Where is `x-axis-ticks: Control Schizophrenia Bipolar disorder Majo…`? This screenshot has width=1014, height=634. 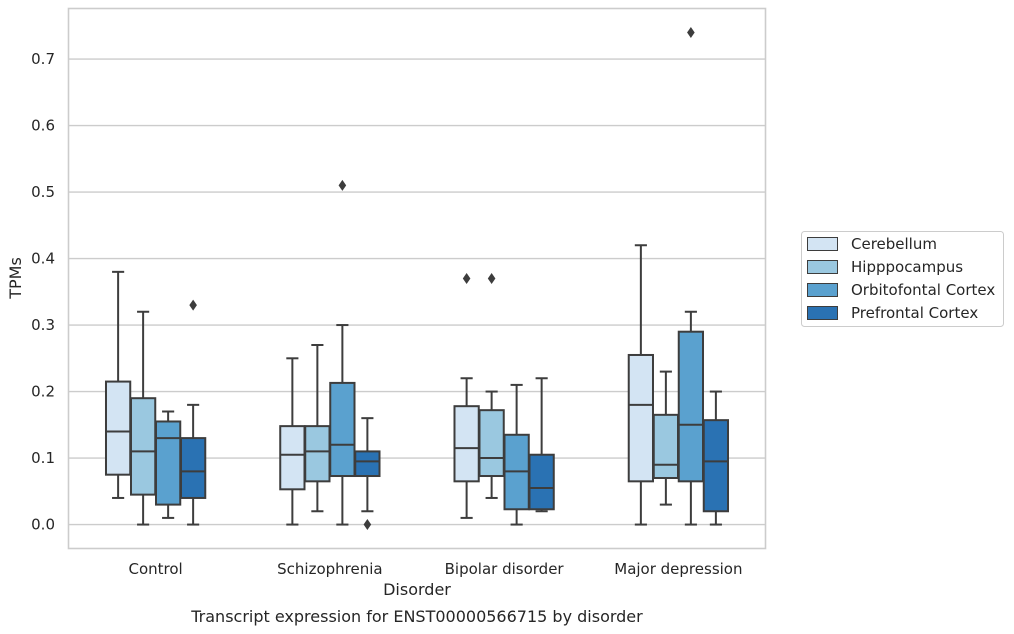 x-axis-ticks: Control Schizophrenia Bipolar disorder Majo… is located at coordinates (436, 569).